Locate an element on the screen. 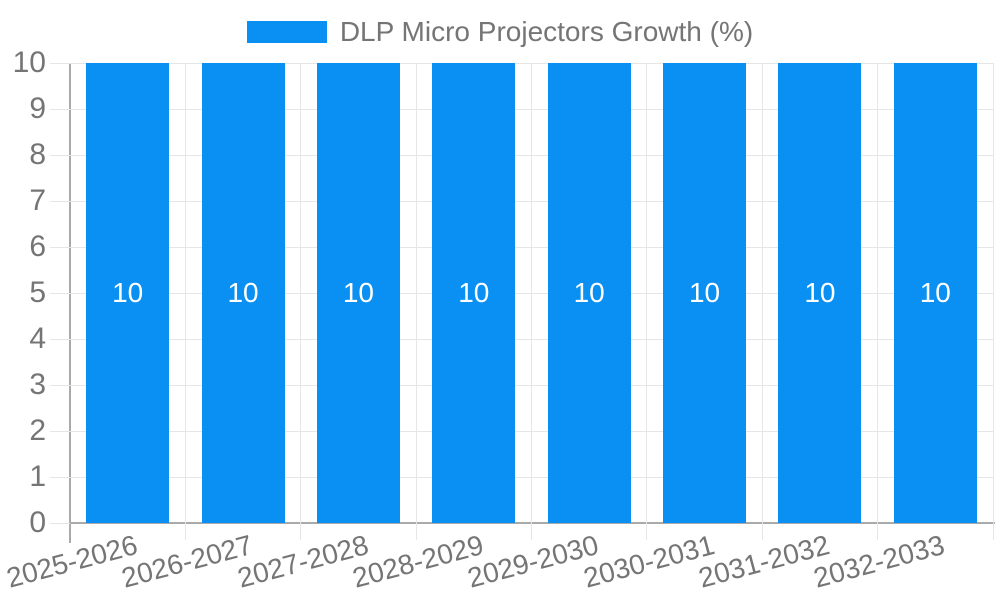 Image resolution: width=1000 pixels, height=600 pixels. x-axis-line is located at coordinates (532, 523).